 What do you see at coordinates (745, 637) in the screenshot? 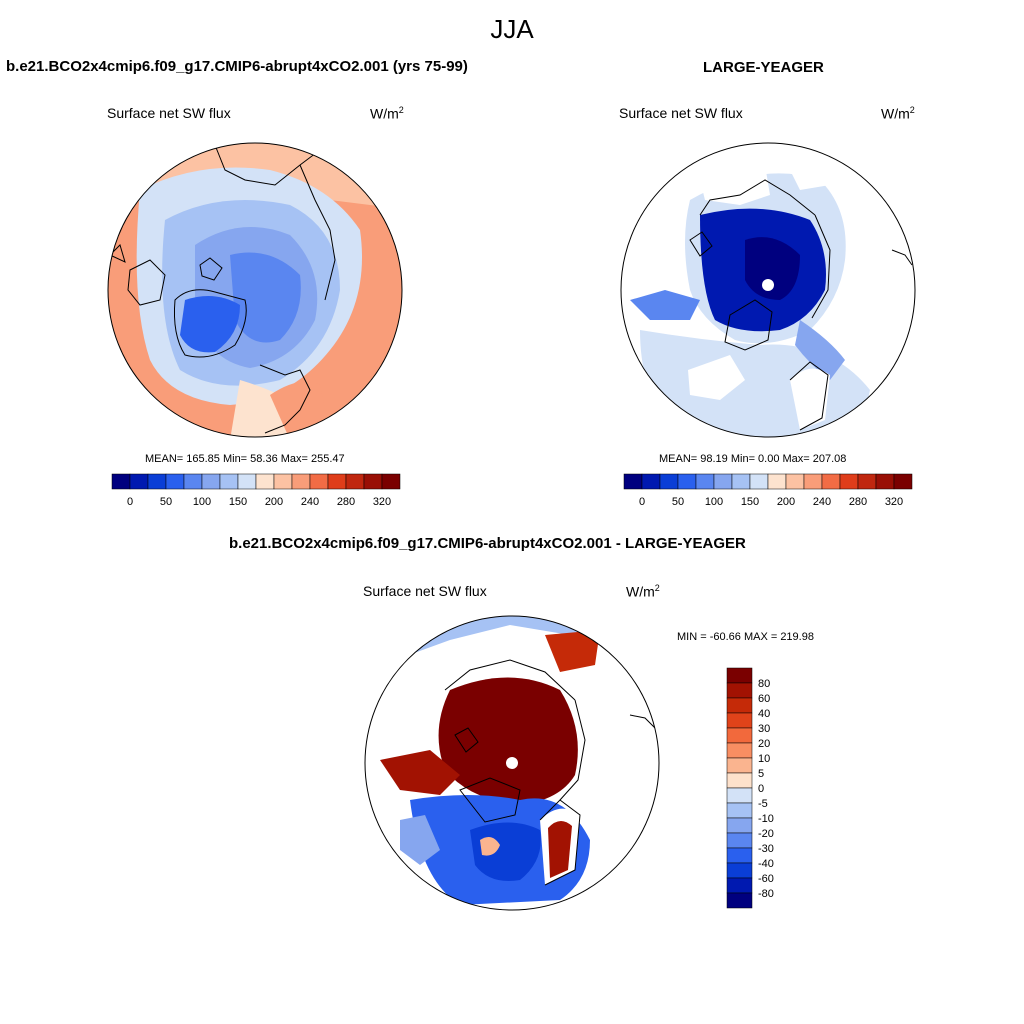
I see `panel-3-stats: MIN = -60.66 MAX = 219.98` at bounding box center [745, 637].